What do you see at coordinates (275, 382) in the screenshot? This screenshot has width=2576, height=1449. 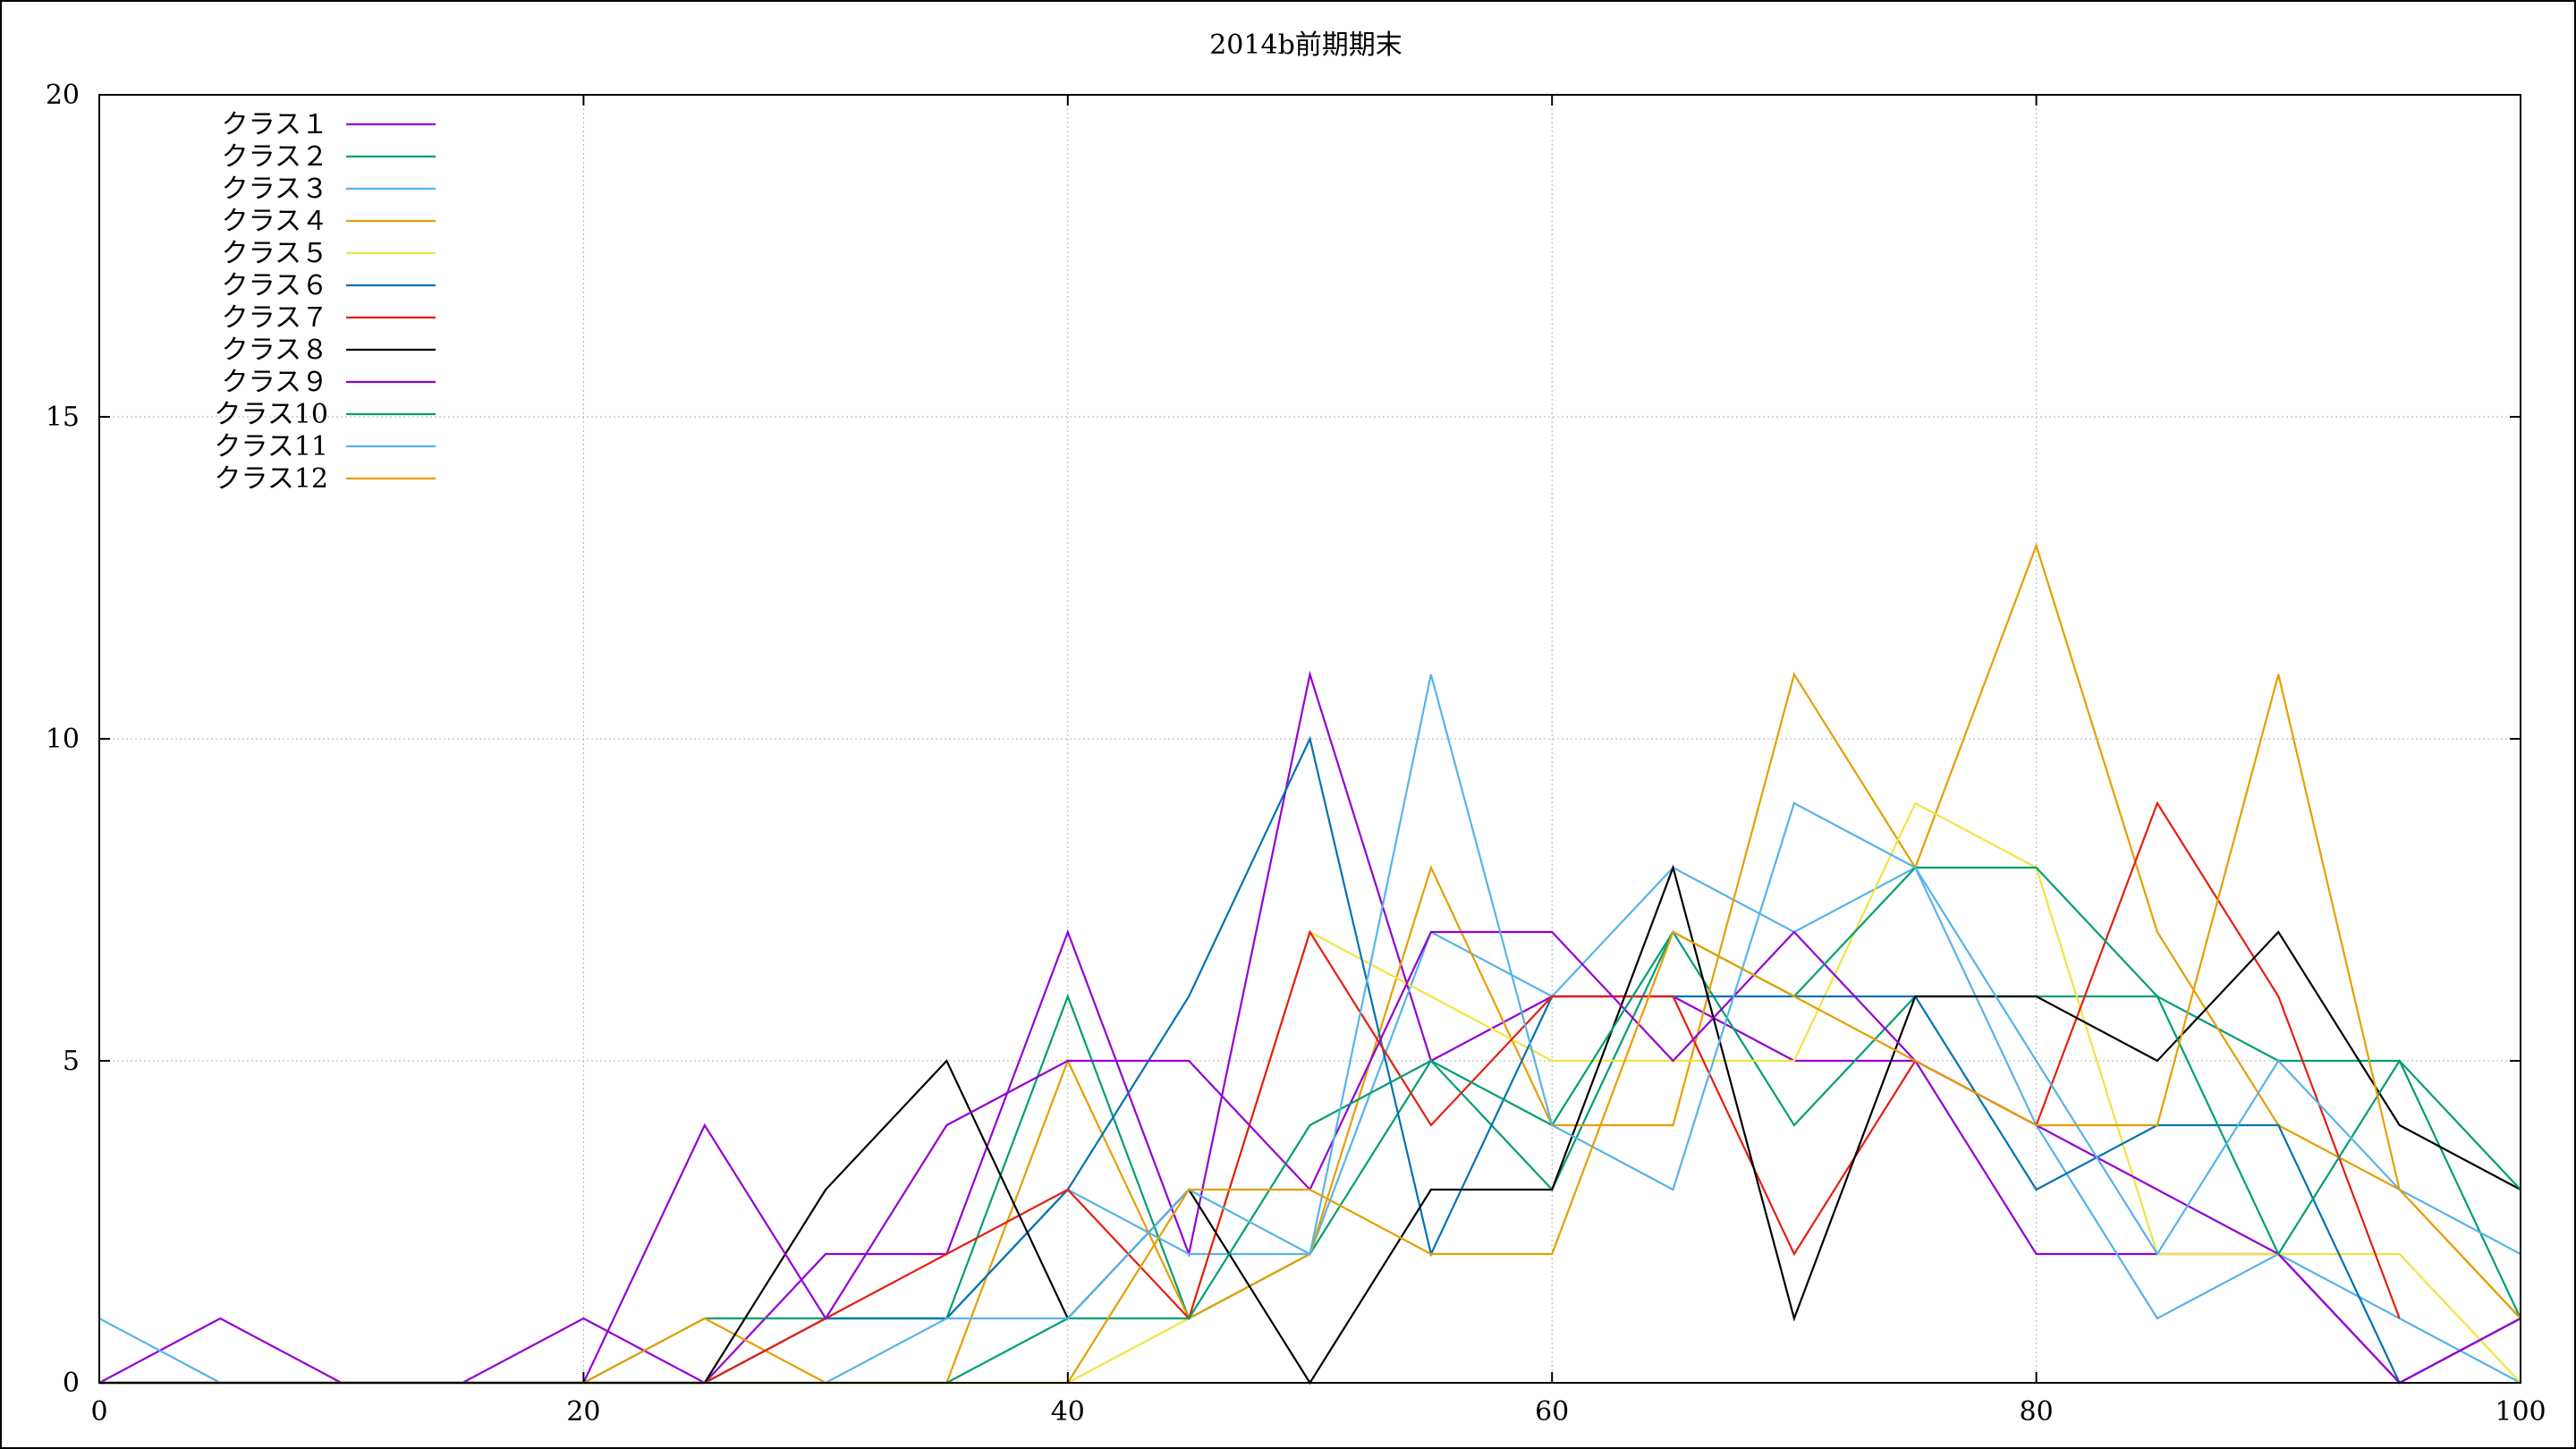 I see `legend-label: クラス９` at bounding box center [275, 382].